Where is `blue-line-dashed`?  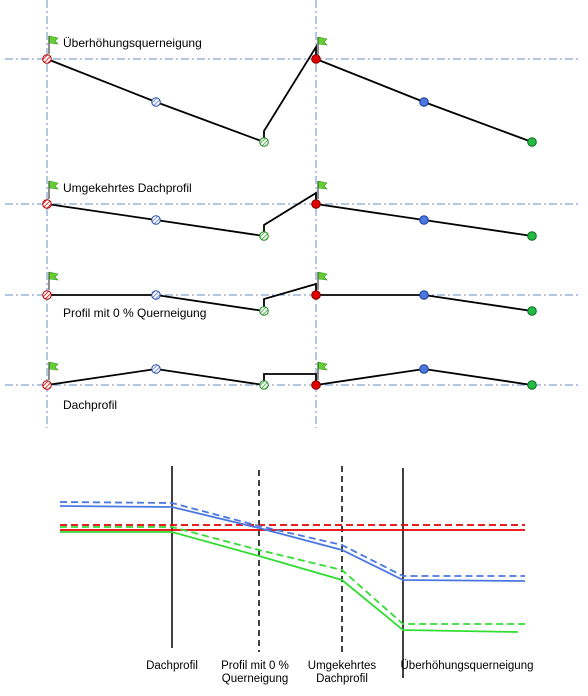 blue-line-dashed is located at coordinates (292, 539).